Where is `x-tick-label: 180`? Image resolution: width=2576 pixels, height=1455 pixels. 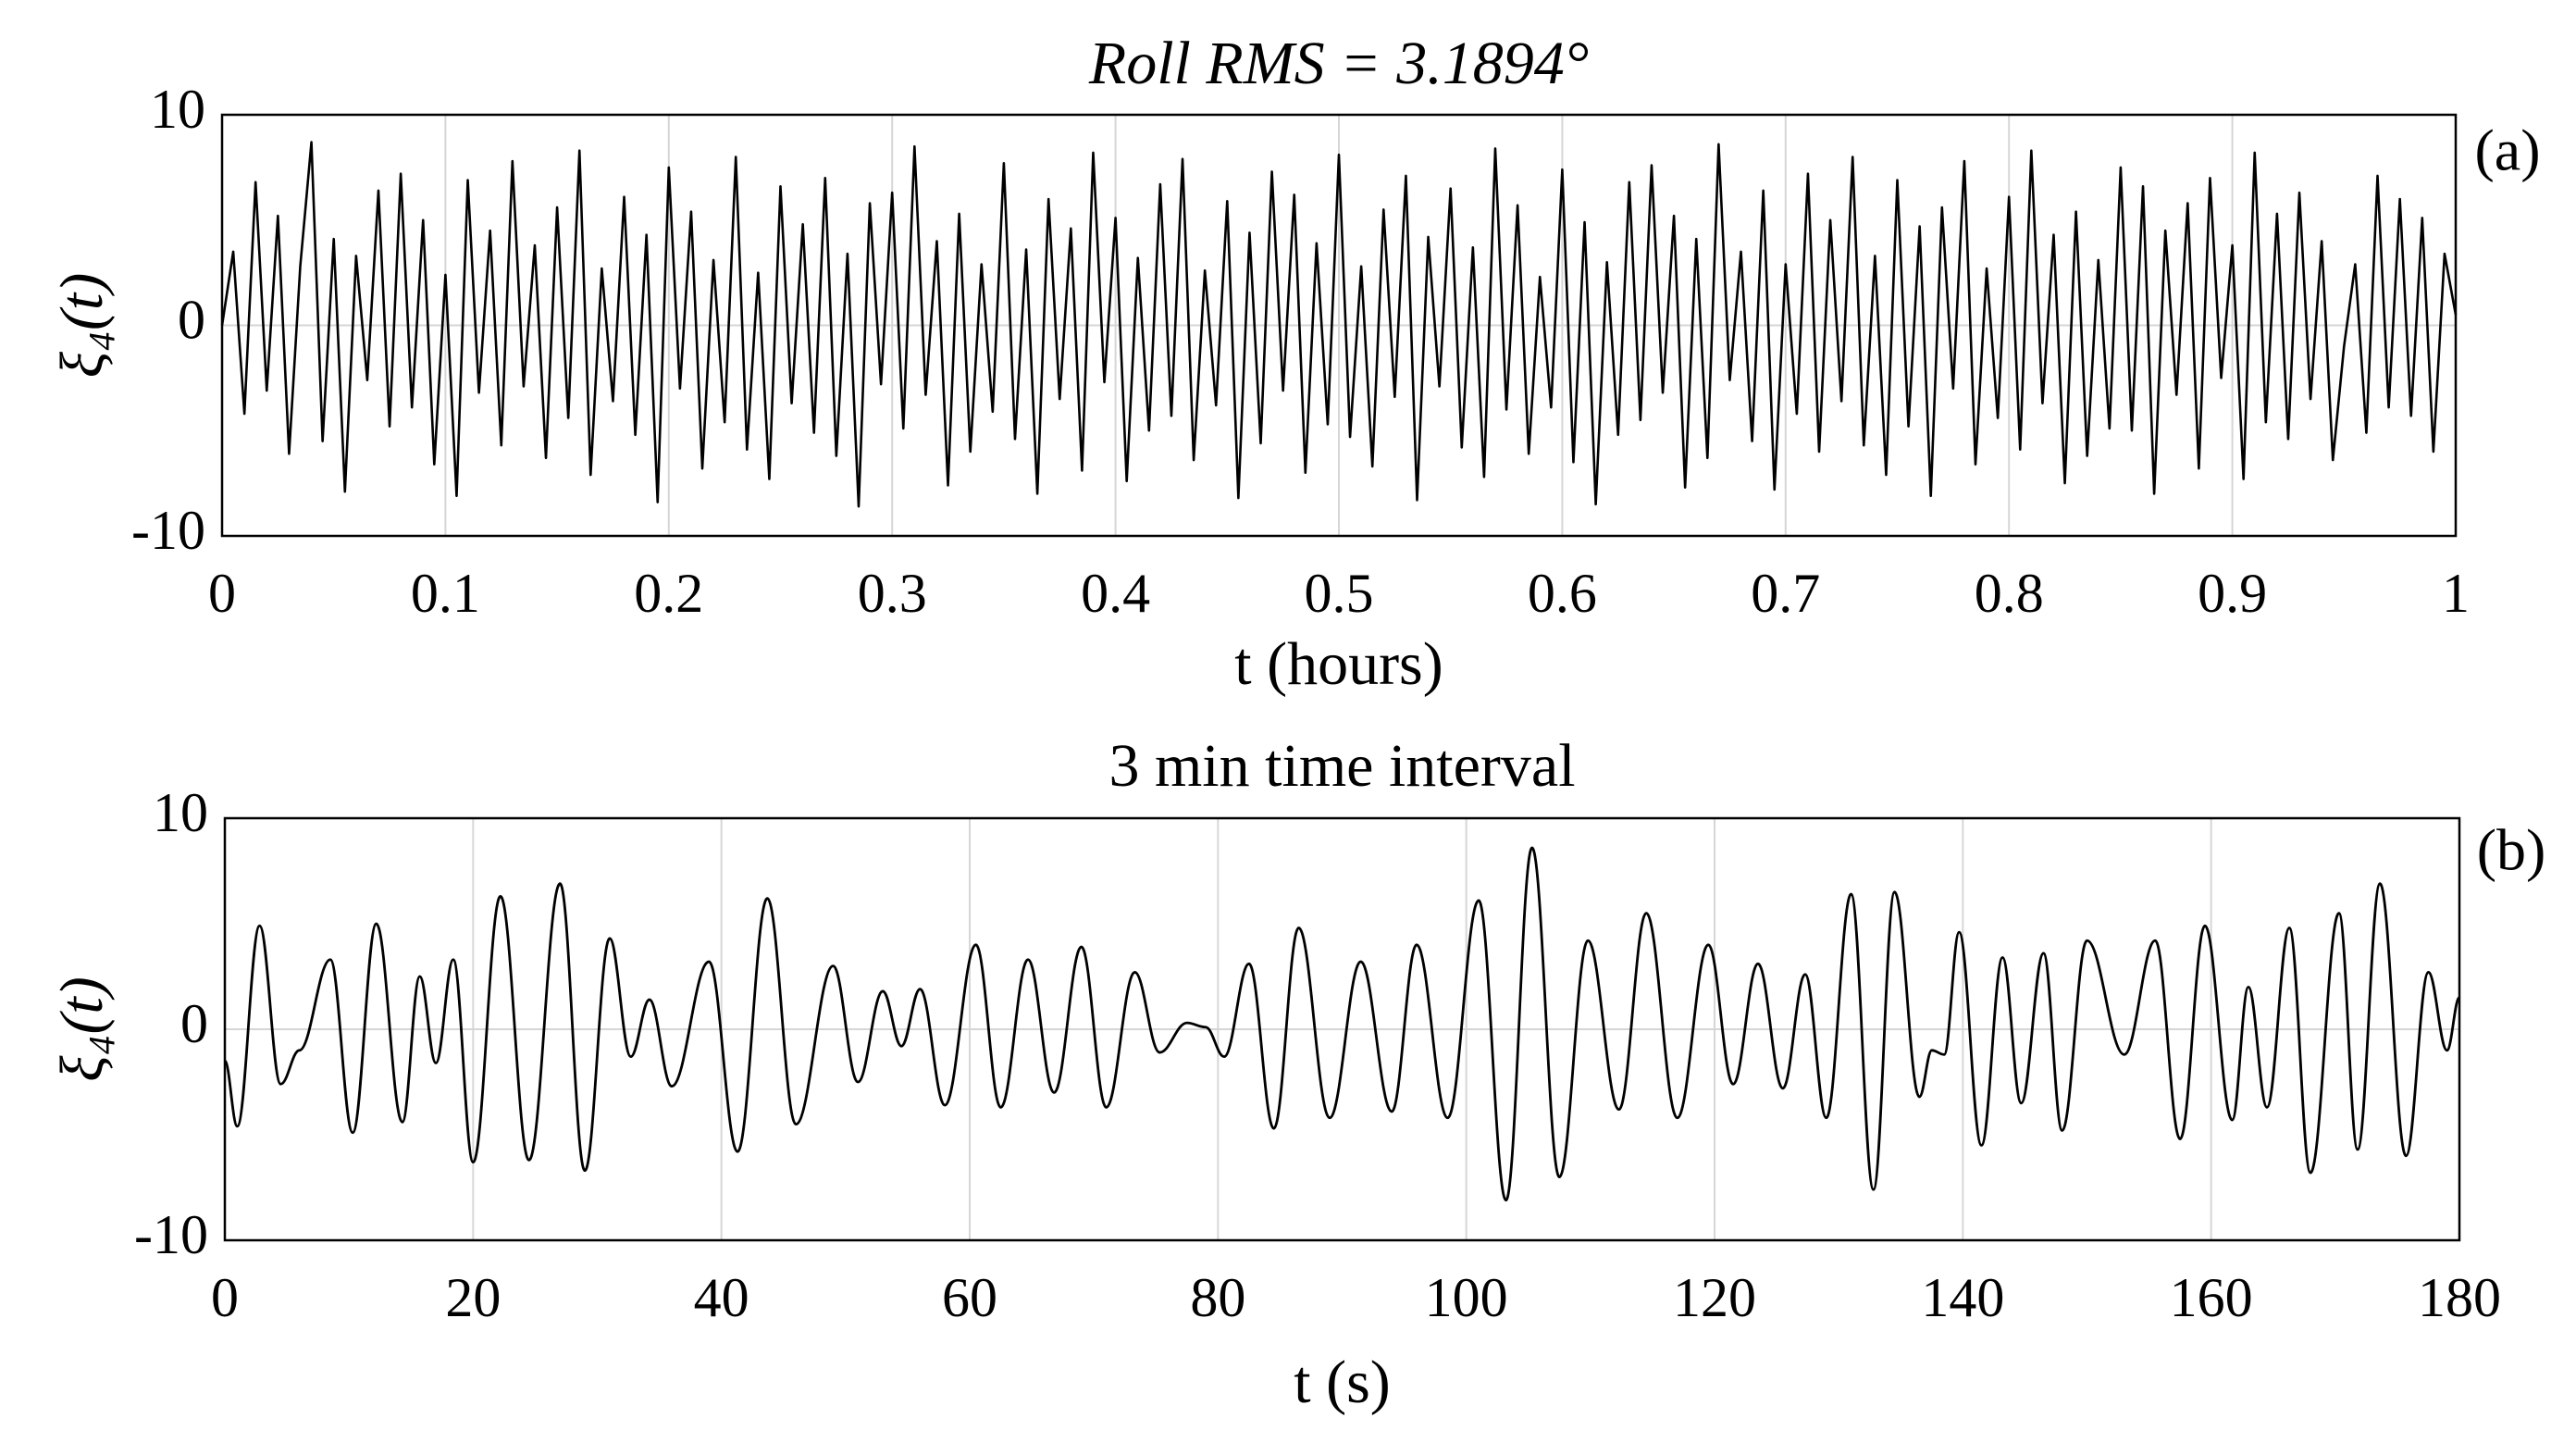 x-tick-label: 180 is located at coordinates (2459, 1297).